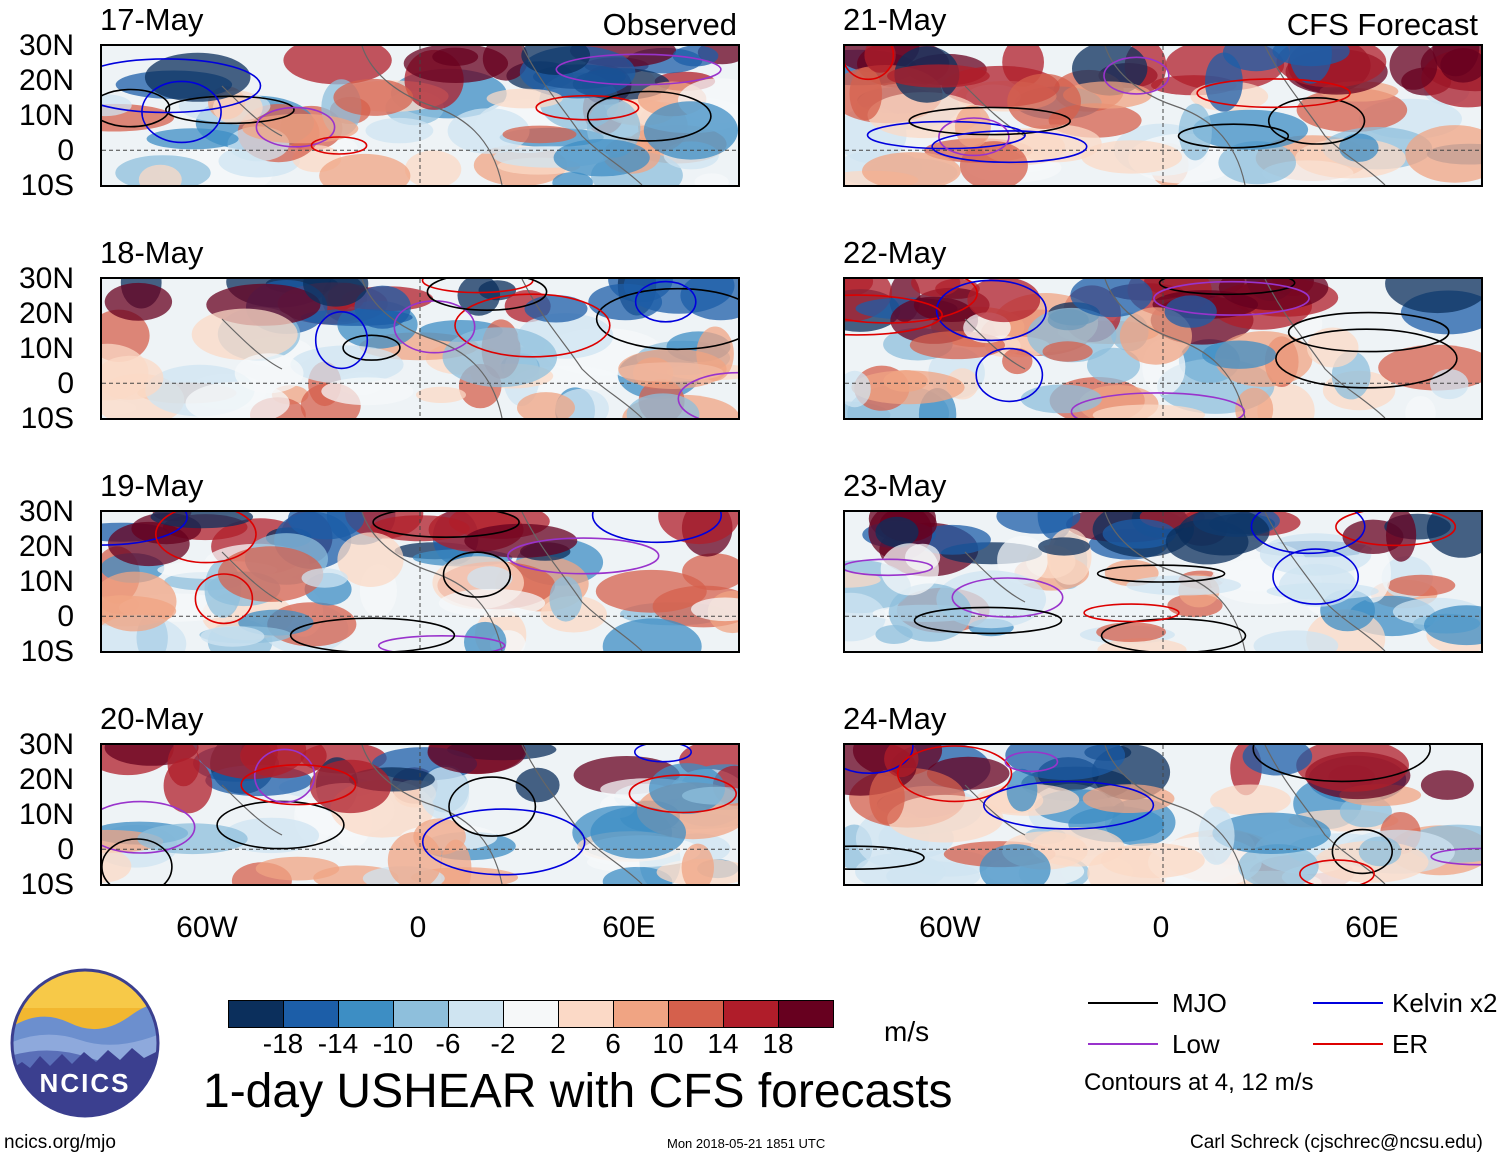  What do you see at coordinates (895, 252) in the screenshot?
I see `panel-date-22-may: 22-May` at bounding box center [895, 252].